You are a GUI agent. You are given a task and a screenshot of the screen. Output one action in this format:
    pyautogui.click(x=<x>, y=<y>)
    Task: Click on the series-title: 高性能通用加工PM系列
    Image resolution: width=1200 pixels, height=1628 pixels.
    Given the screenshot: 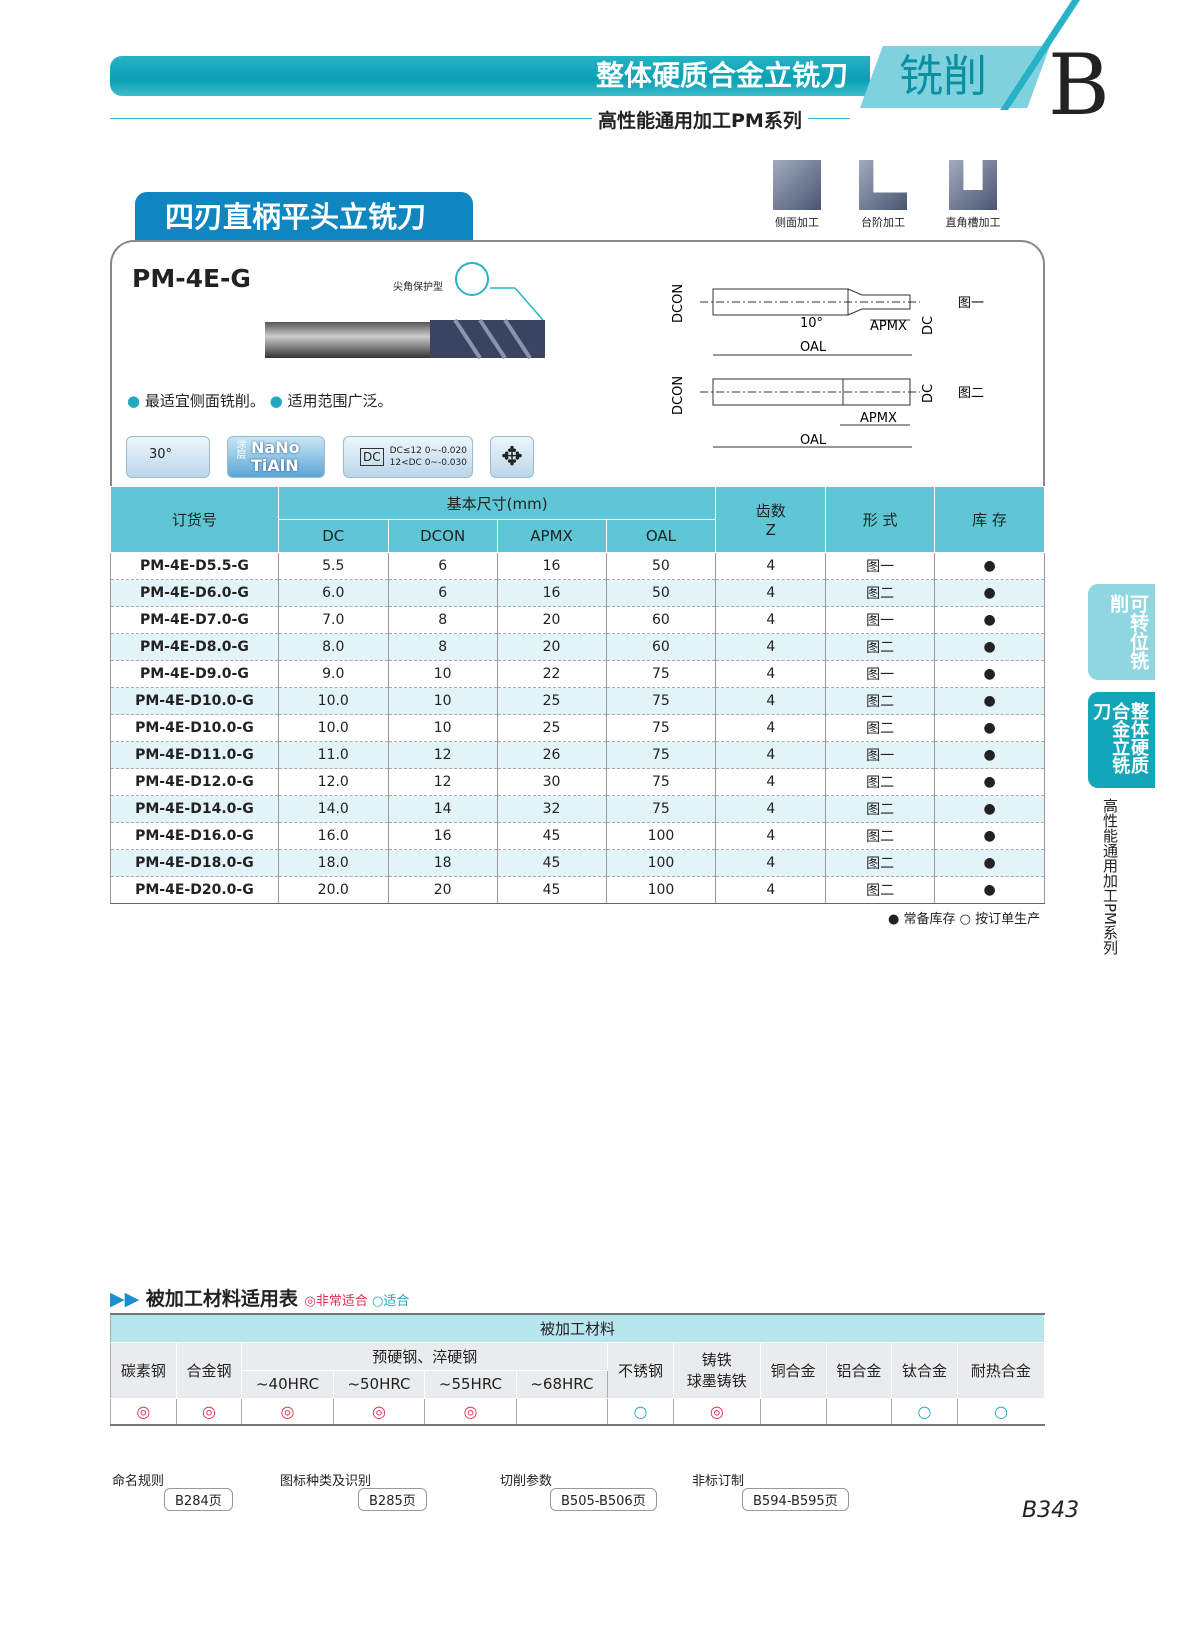 What is the action you would take?
    pyautogui.click(x=700, y=119)
    